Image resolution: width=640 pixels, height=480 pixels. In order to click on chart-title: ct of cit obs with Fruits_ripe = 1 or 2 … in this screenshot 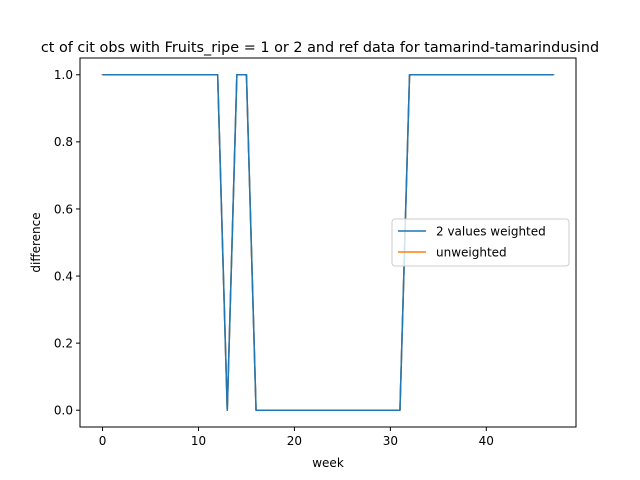, I will do `click(320, 48)`.